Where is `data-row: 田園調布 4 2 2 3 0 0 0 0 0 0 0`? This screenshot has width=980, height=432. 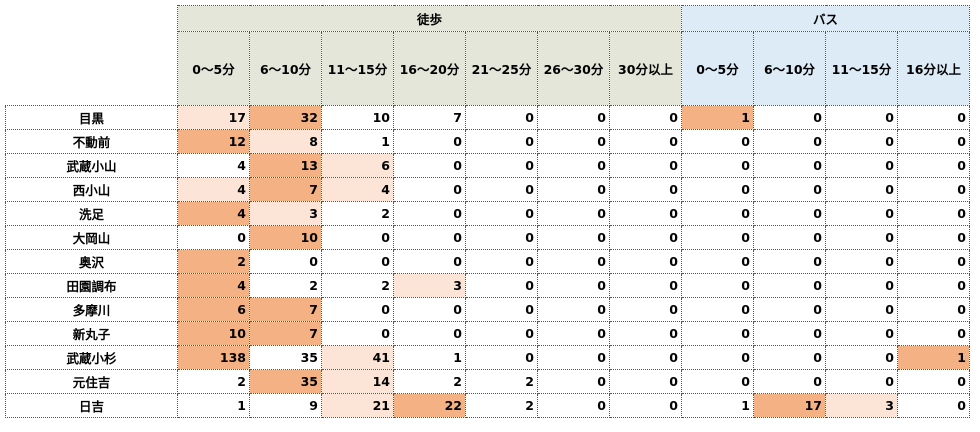 data-row: 田園調布 4 2 2 3 0 0 0 0 0 0 0 is located at coordinates (487, 285).